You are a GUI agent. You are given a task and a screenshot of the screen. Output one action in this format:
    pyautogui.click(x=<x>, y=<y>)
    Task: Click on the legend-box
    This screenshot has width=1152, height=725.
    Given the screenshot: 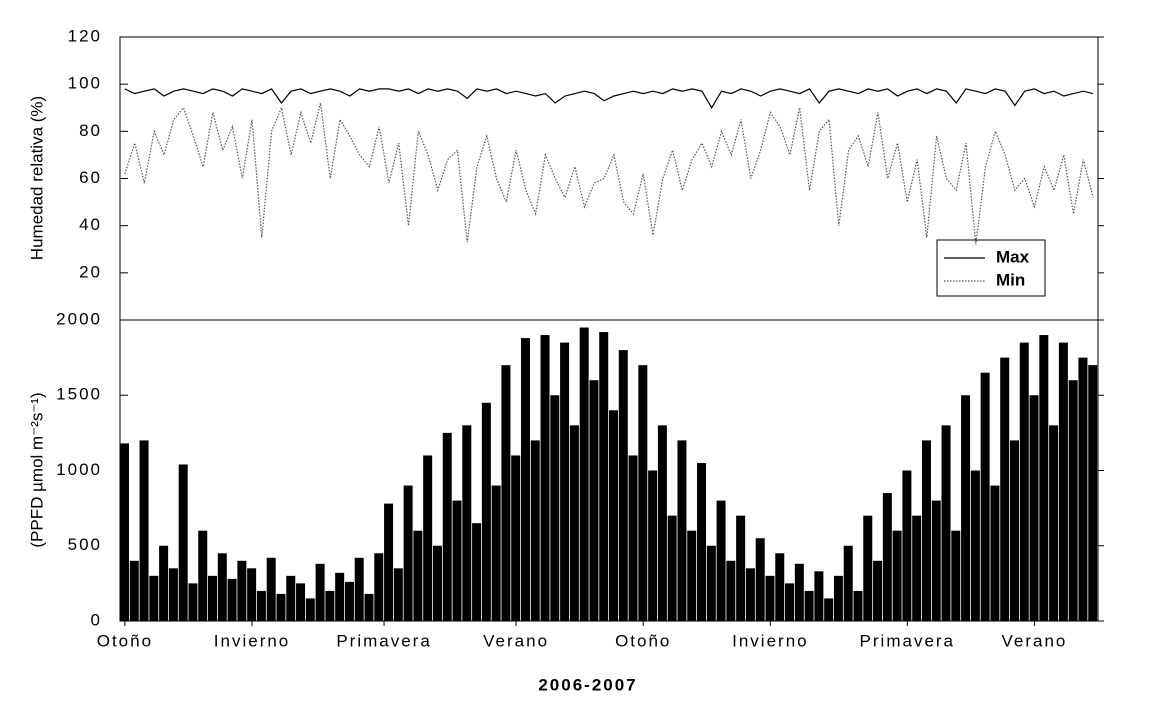 What is the action you would take?
    pyautogui.click(x=991, y=268)
    